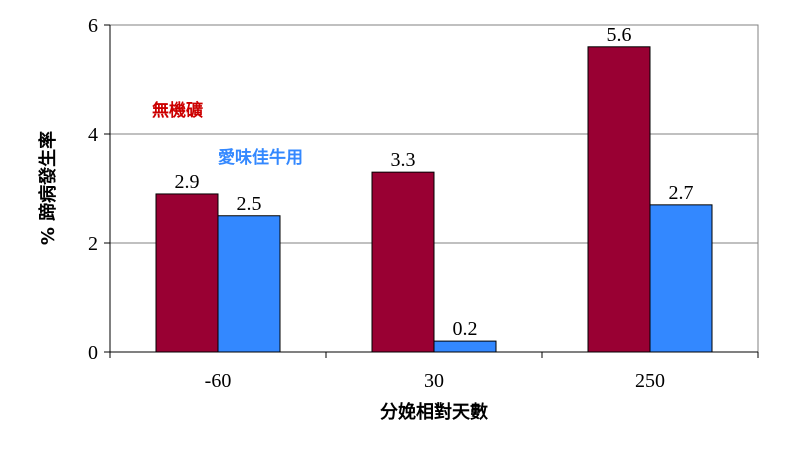 This screenshot has height=450, width=800. What do you see at coordinates (403, 160) in the screenshot?
I see `data-label: 3.3` at bounding box center [403, 160].